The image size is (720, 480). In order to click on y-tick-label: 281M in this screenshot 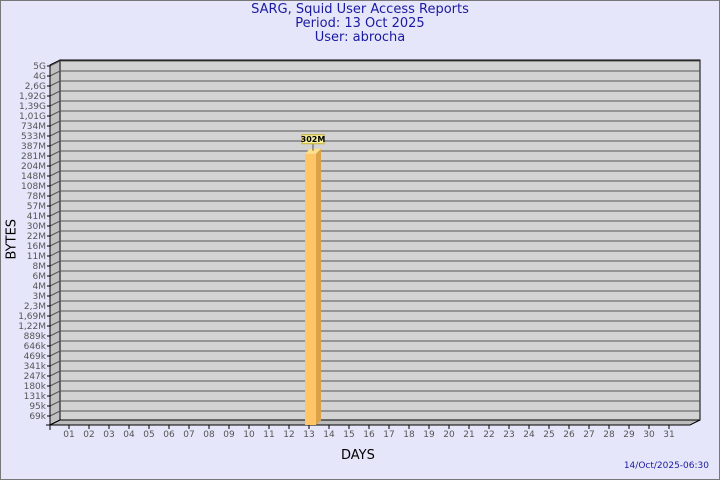, I will do `click(33, 157)`.